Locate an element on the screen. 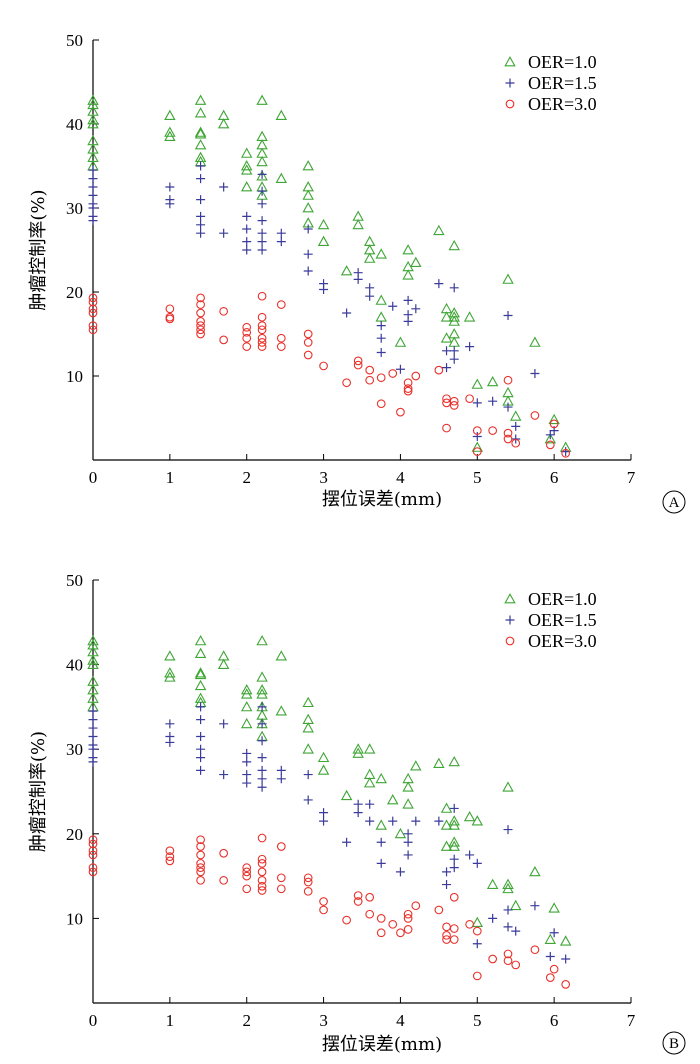  panel-tag-label: A is located at coordinates (674, 503).